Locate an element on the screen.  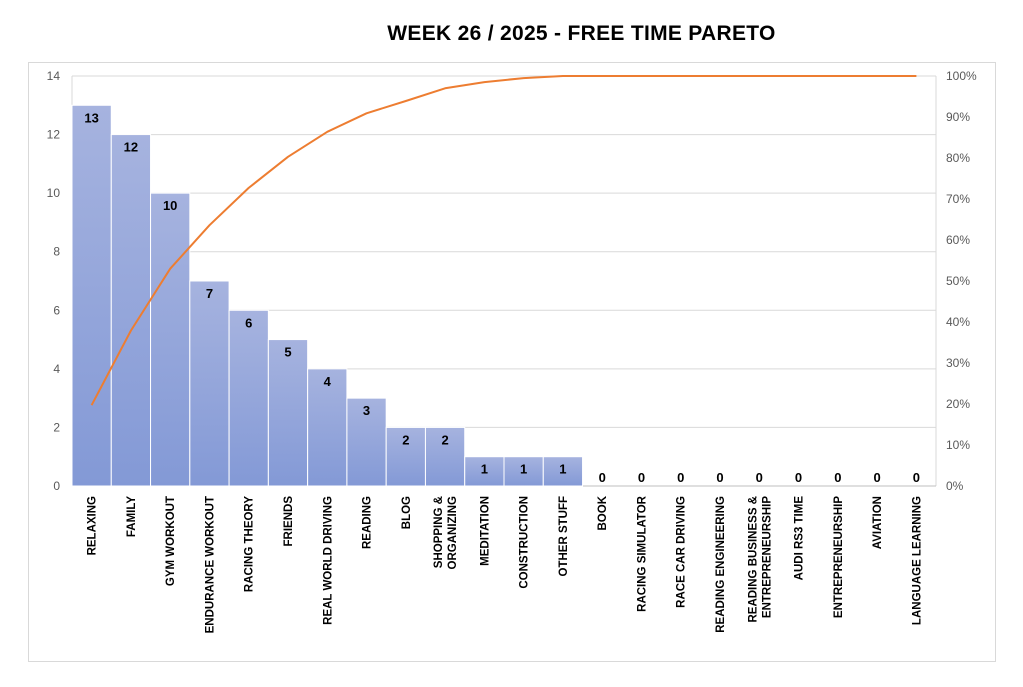
category-label: BOOK is located at coordinates (603, 512).